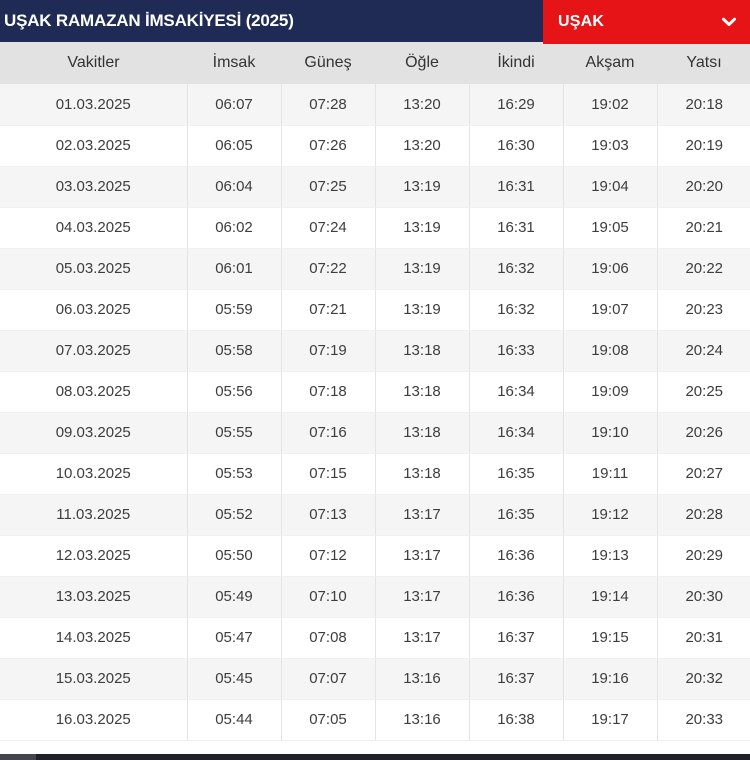 The image size is (750, 760). What do you see at coordinates (234, 351) in the screenshot?
I see `imsak-time-cell: 05:58` at bounding box center [234, 351].